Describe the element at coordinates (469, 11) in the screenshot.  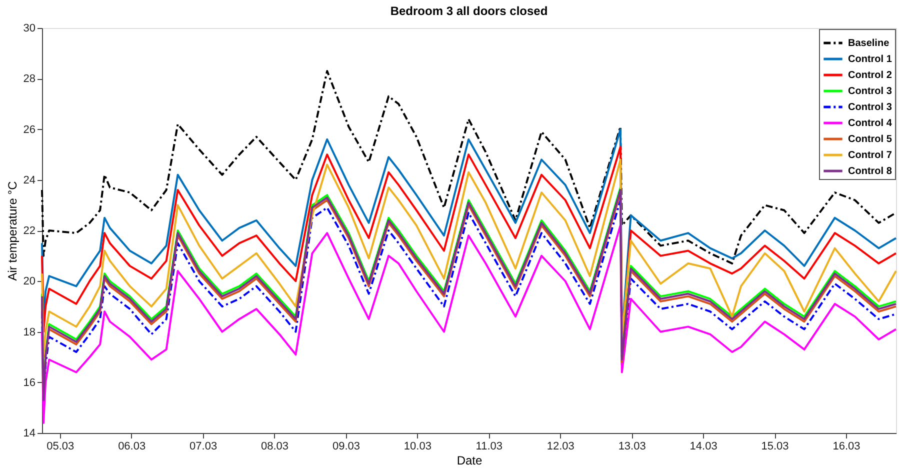
I see `chart-title: Bedroom 3 all doors closed` at that location.